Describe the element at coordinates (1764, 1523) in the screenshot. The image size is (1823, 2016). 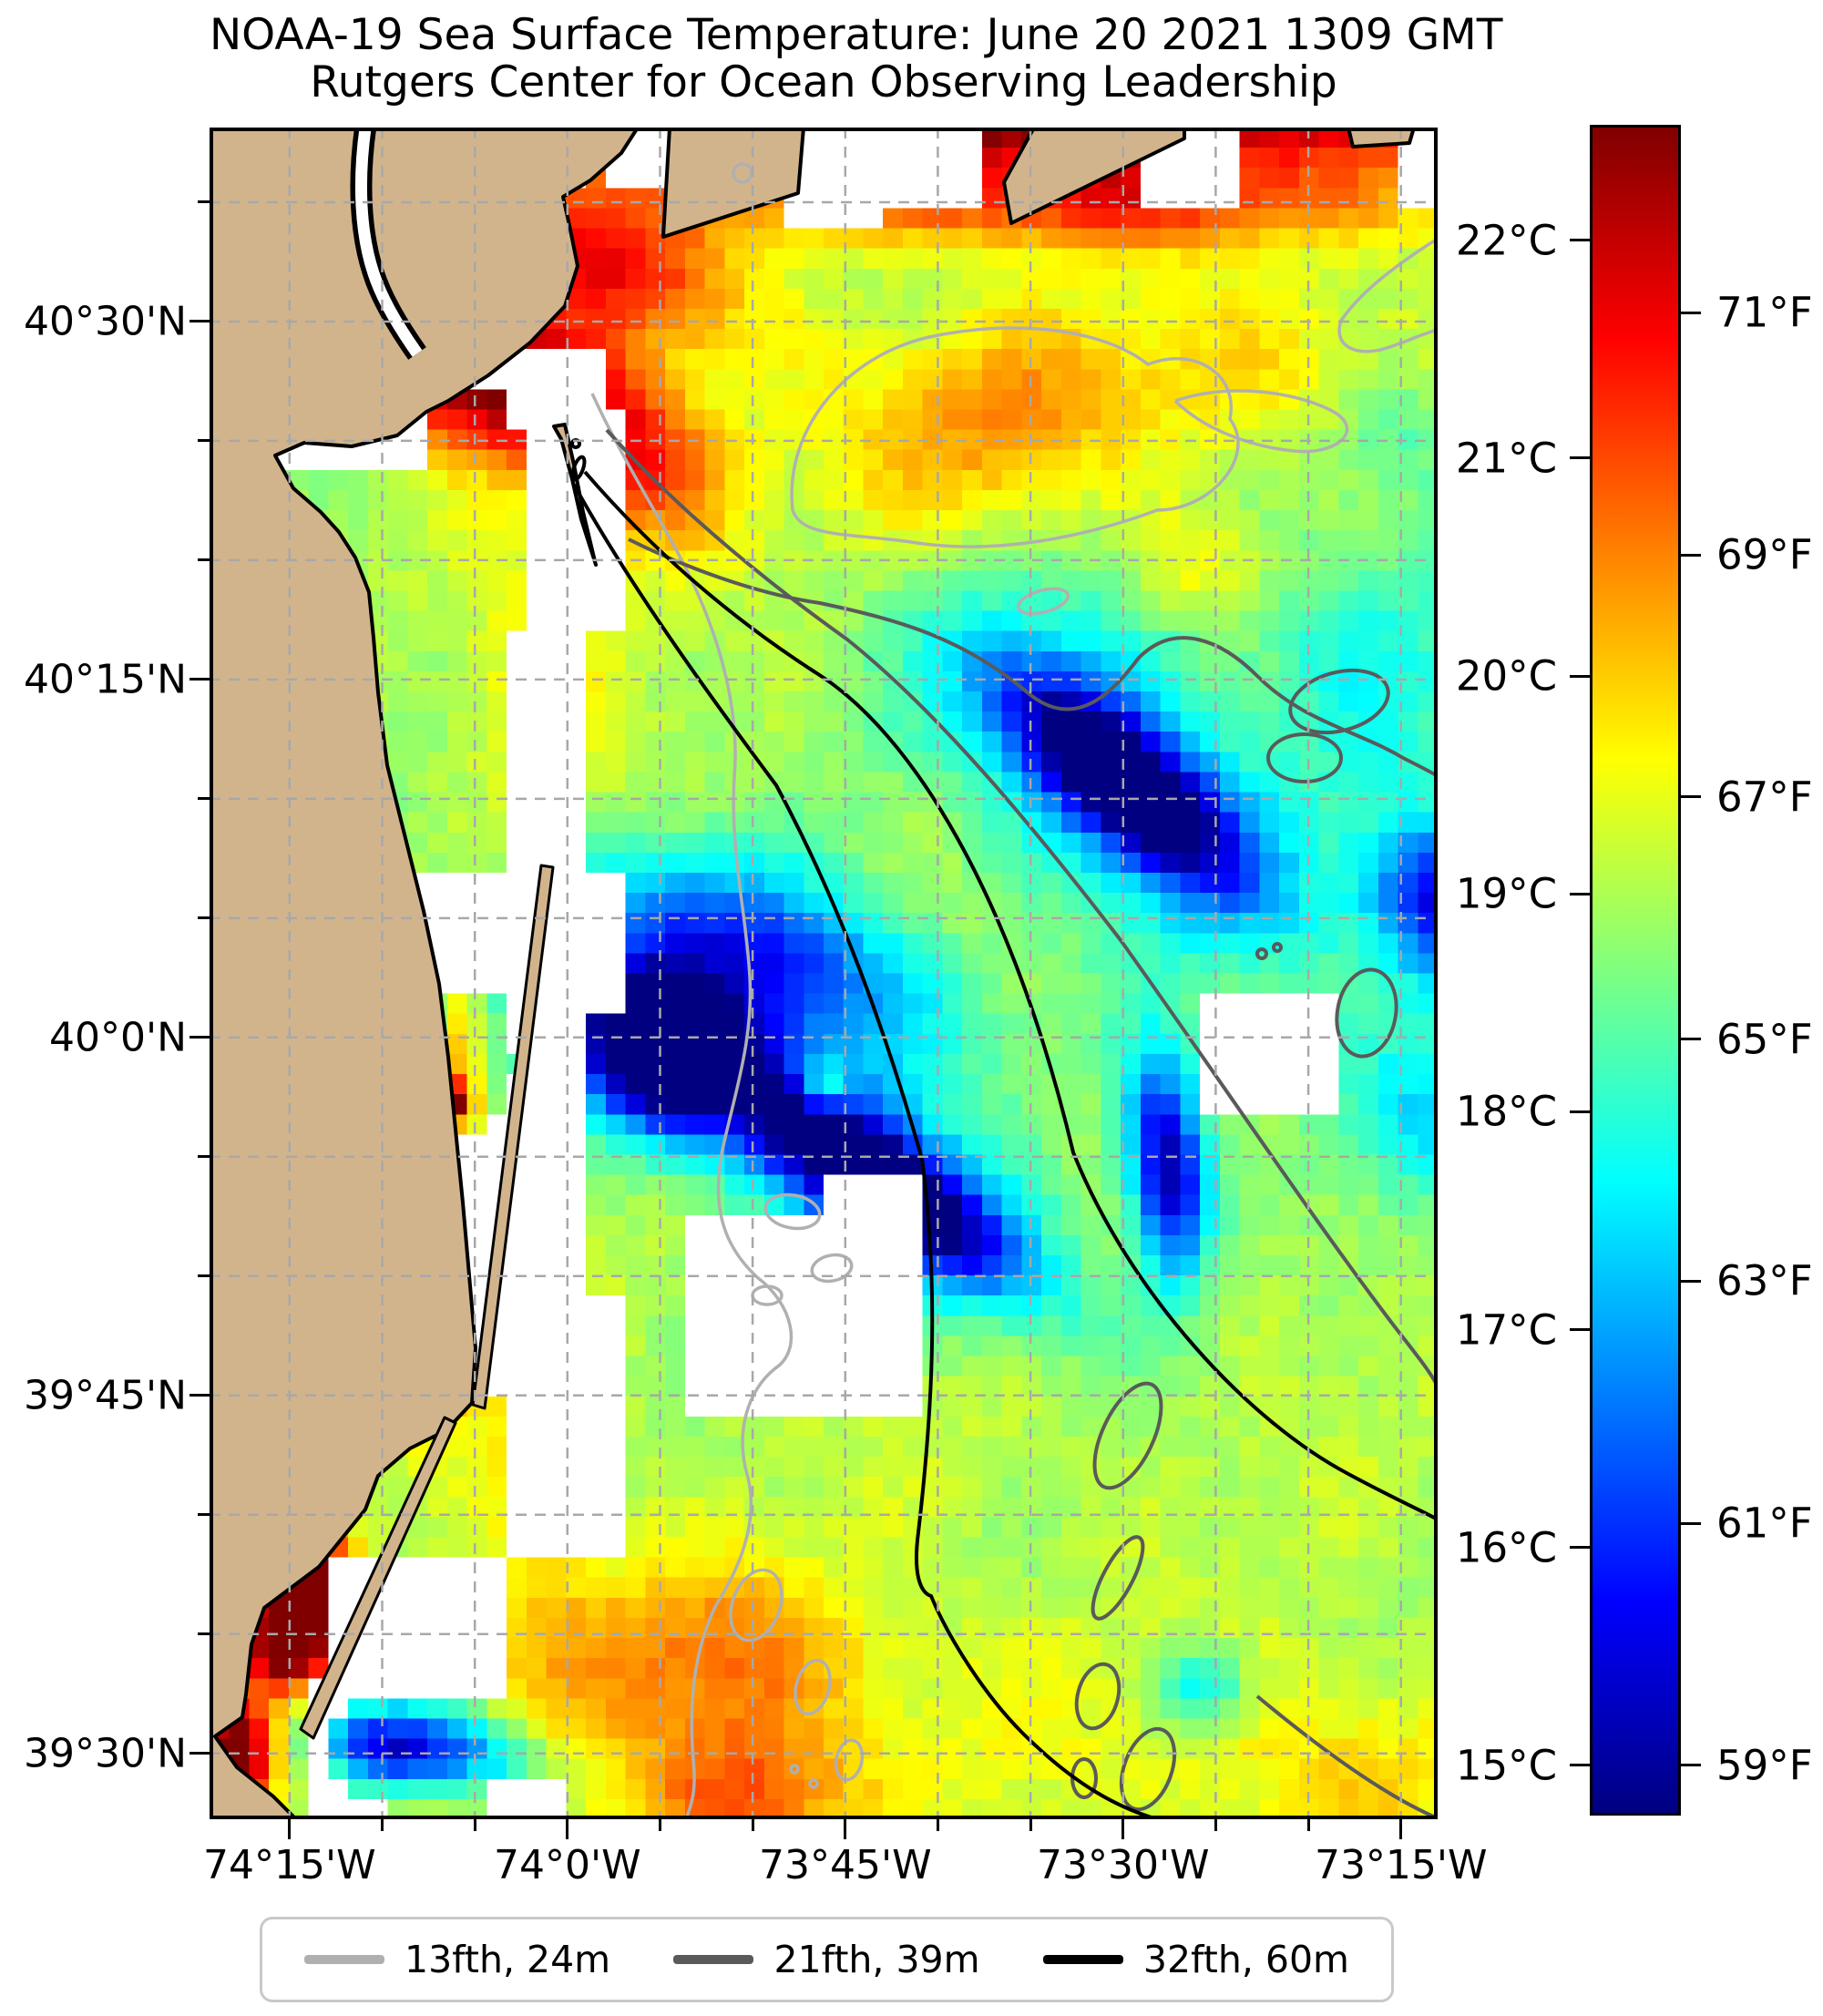
I see `colorbar-f-label: 61°F` at that location.